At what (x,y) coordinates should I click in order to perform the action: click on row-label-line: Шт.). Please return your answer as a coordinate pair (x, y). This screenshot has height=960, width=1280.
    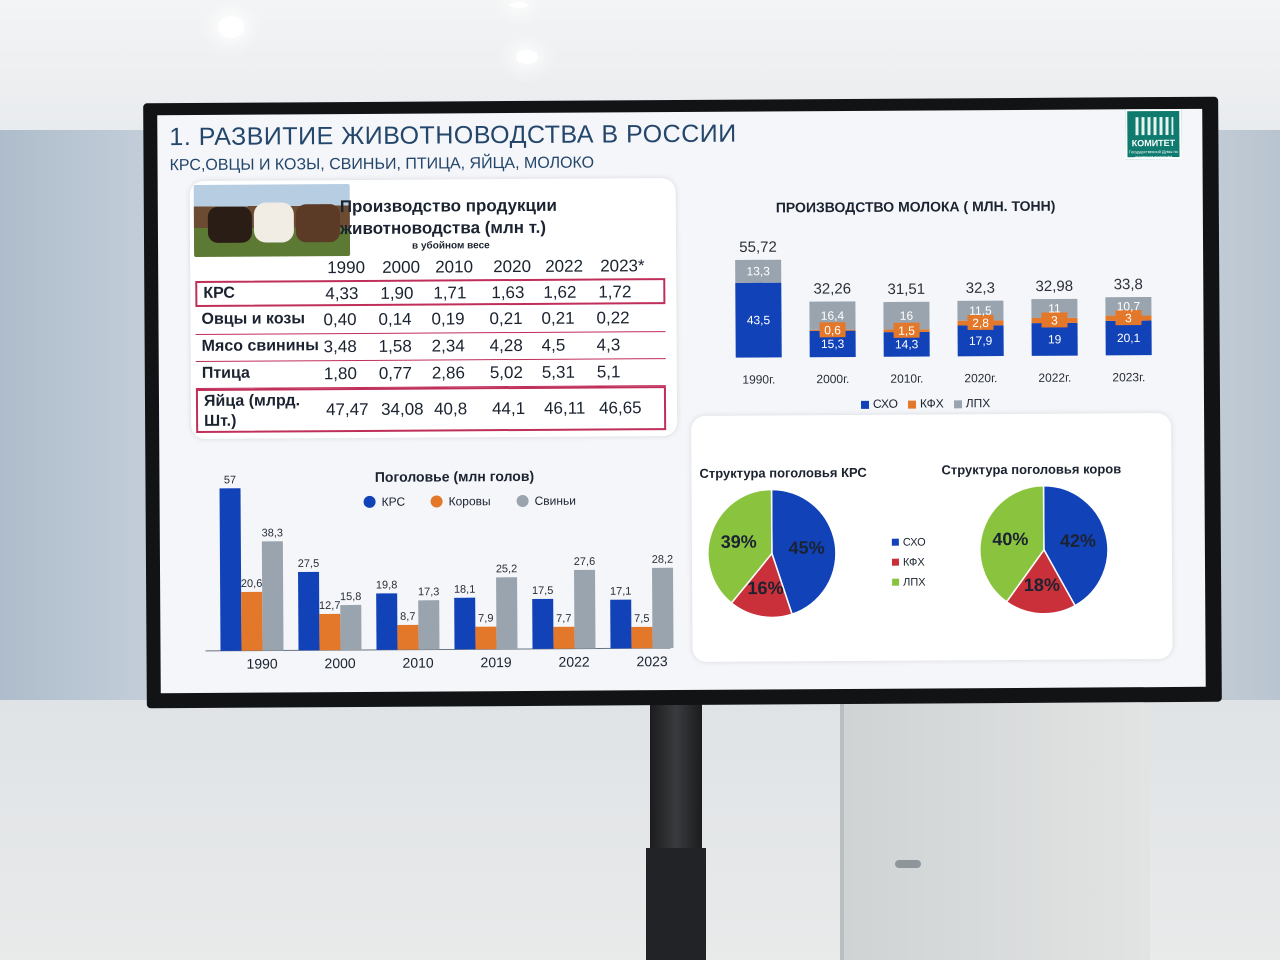
    Looking at the image, I should click on (220, 421).